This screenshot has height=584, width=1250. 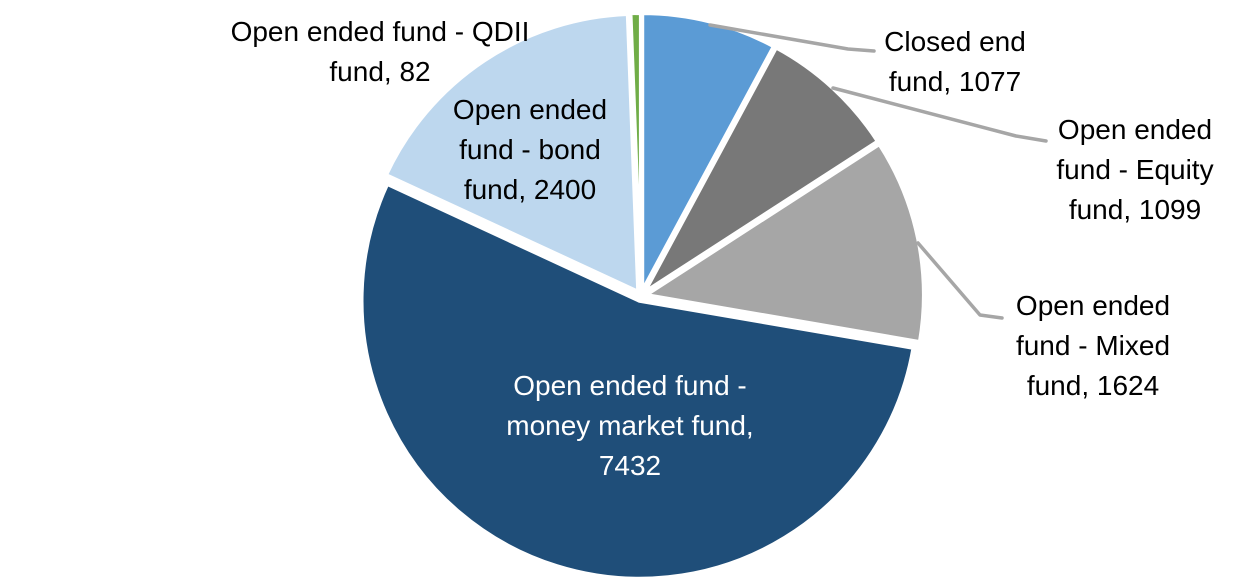 I want to click on leader-line-closed-end-fund, so click(x=792, y=38).